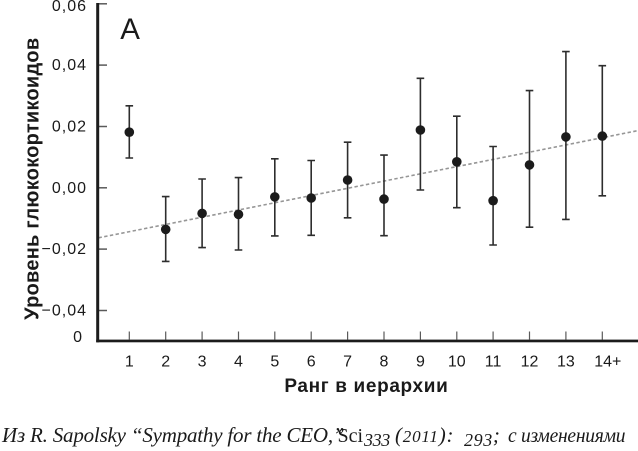 Image resolution: width=638 pixels, height=451 pixels. What do you see at coordinates (566, 361) in the screenshot?
I see `svg-text: 13` at bounding box center [566, 361].